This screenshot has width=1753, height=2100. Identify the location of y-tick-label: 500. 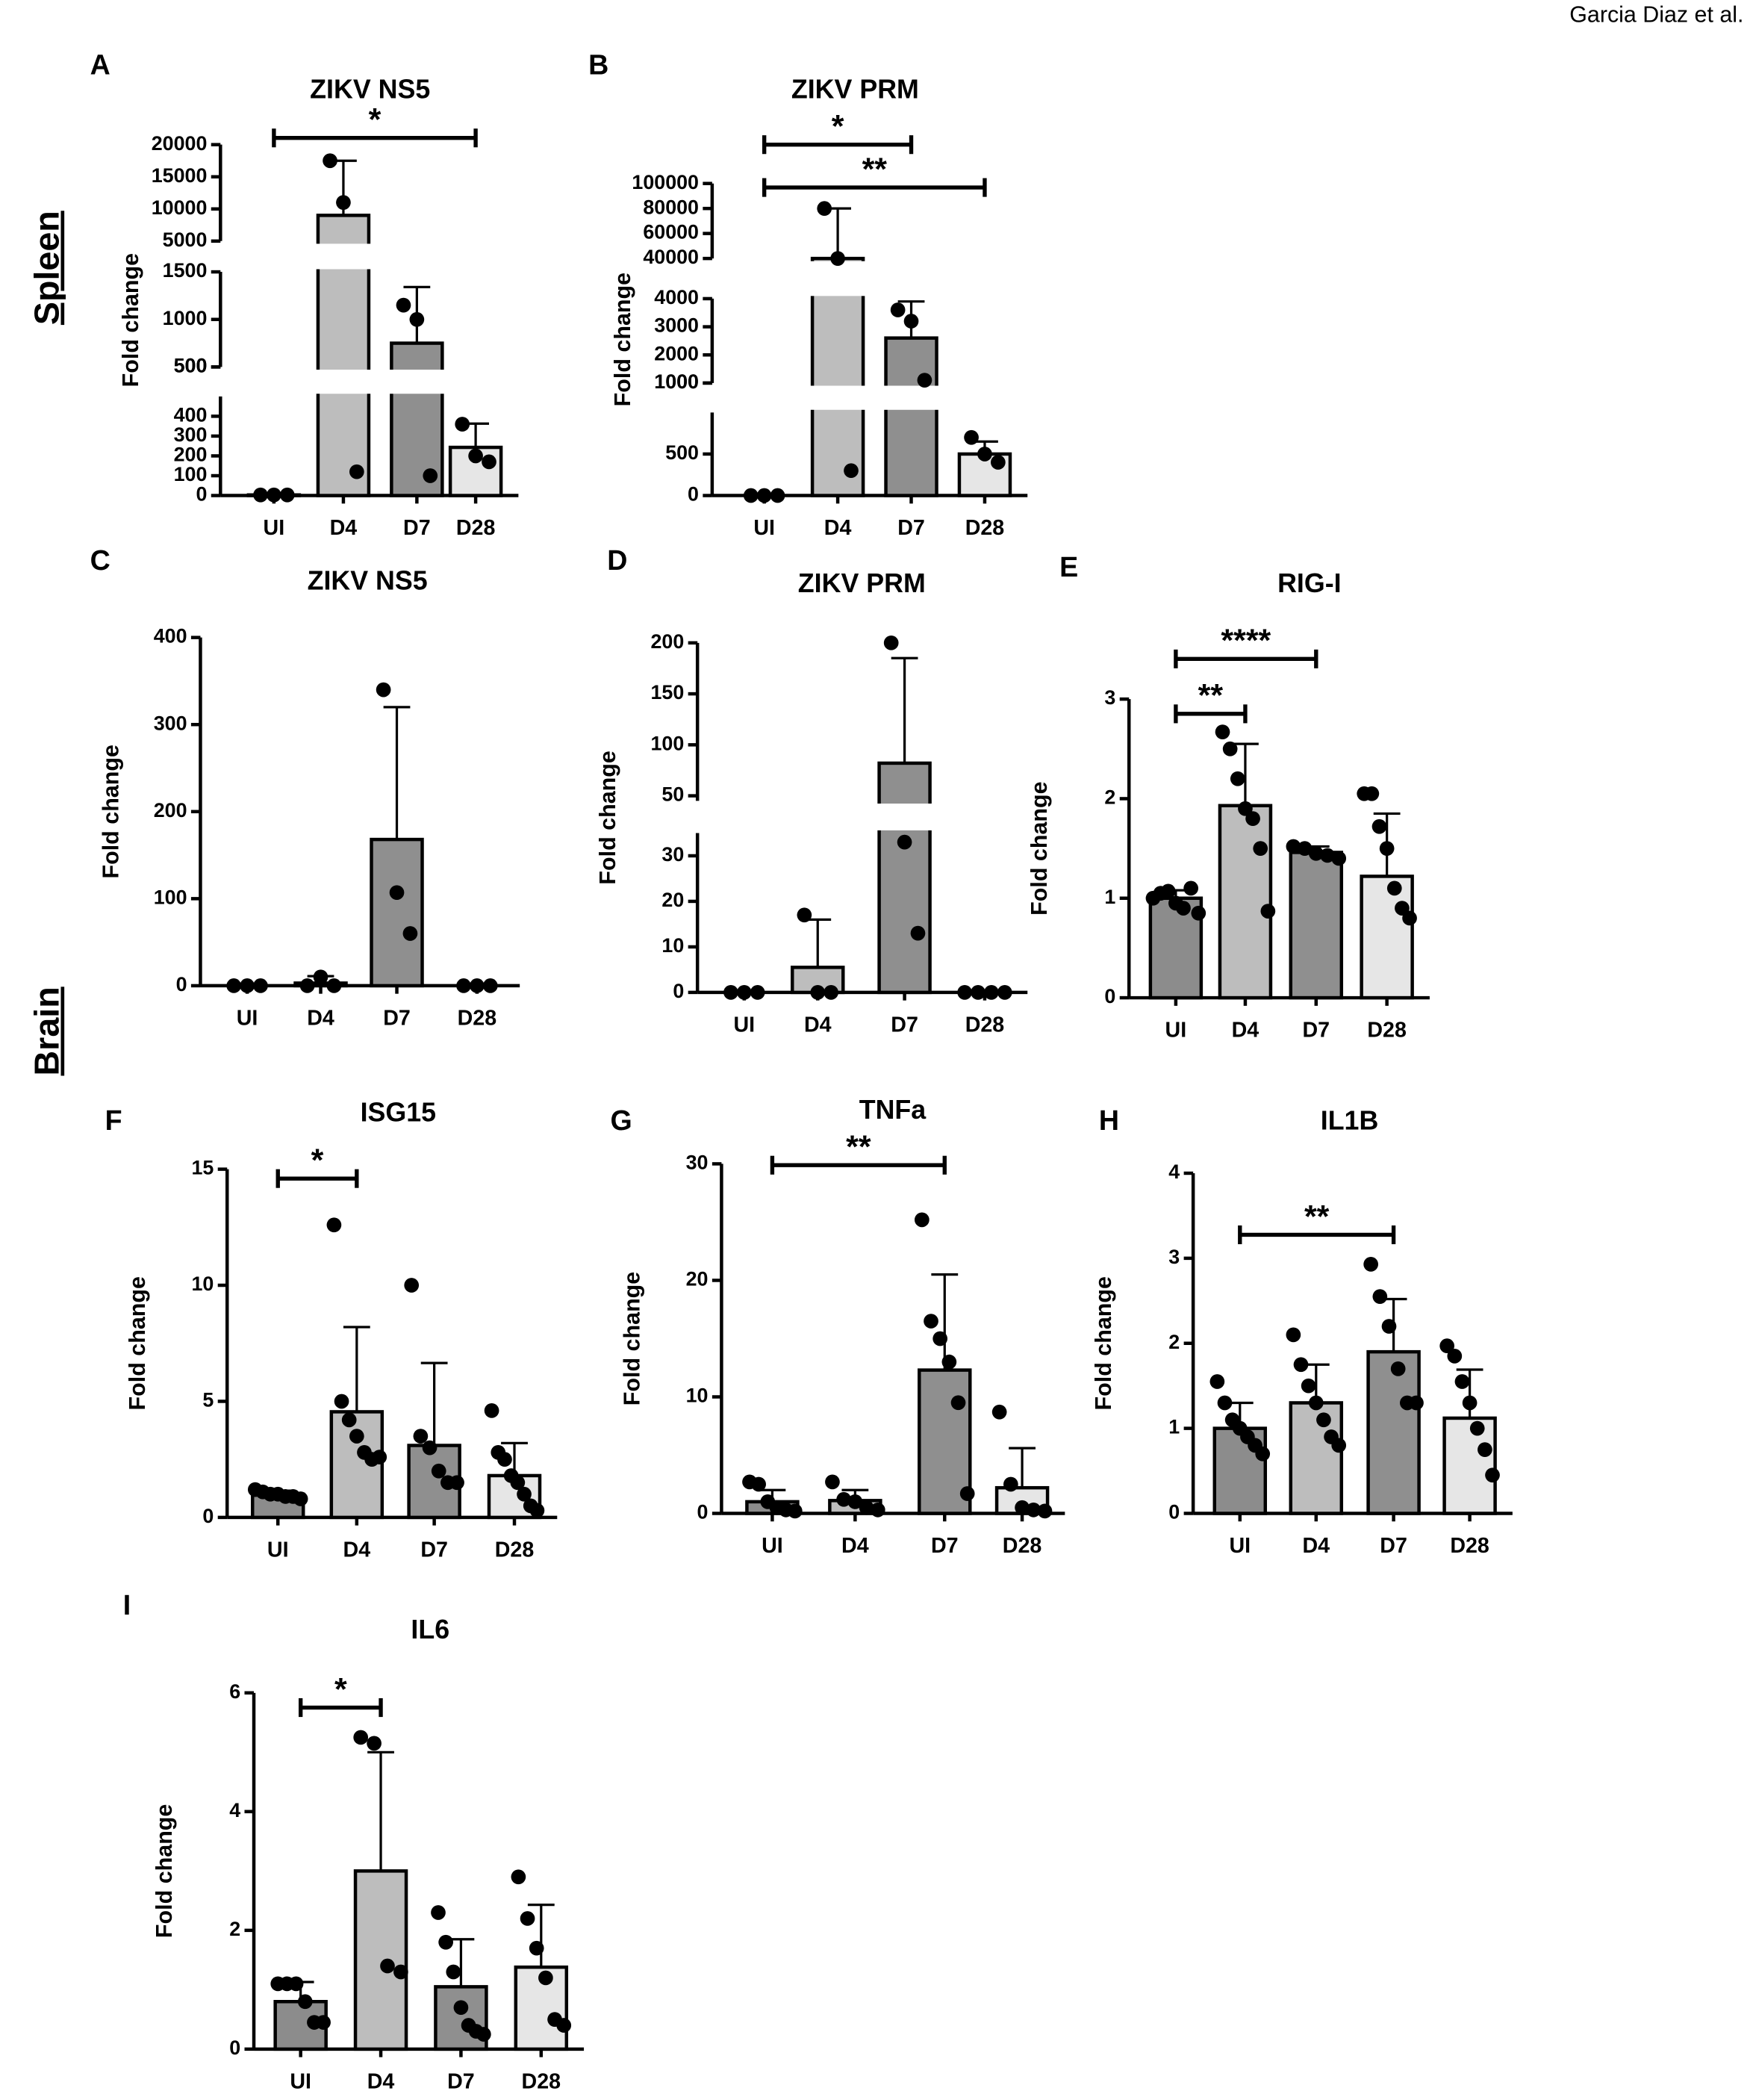
(191, 365).